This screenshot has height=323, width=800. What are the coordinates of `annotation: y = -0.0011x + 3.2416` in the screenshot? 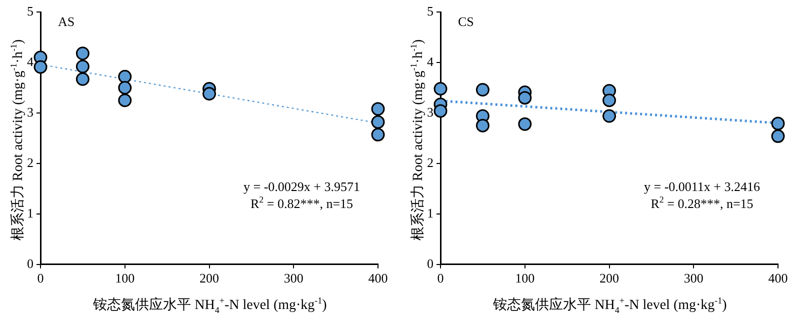 It's located at (702, 186).